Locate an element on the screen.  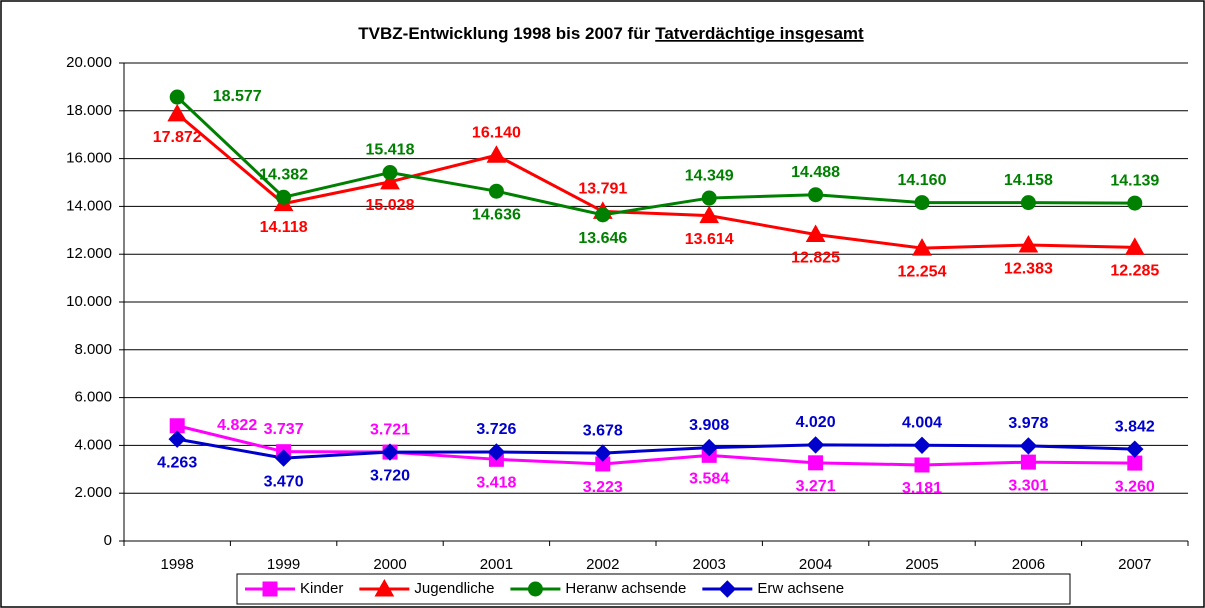
value-label: 3.908 is located at coordinates (709, 425).